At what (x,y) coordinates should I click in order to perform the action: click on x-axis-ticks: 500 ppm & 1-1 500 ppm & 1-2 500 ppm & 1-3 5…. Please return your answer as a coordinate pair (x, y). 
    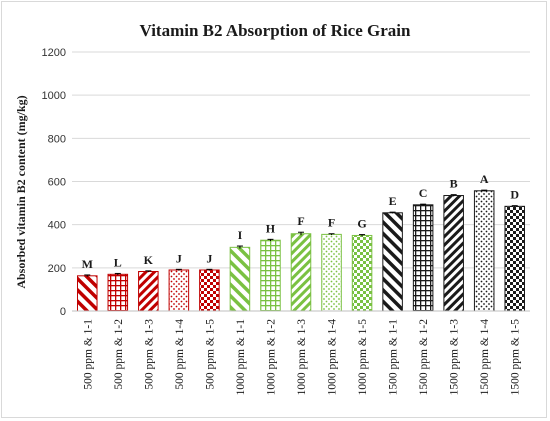
    Looking at the image, I should click on (301, 357).